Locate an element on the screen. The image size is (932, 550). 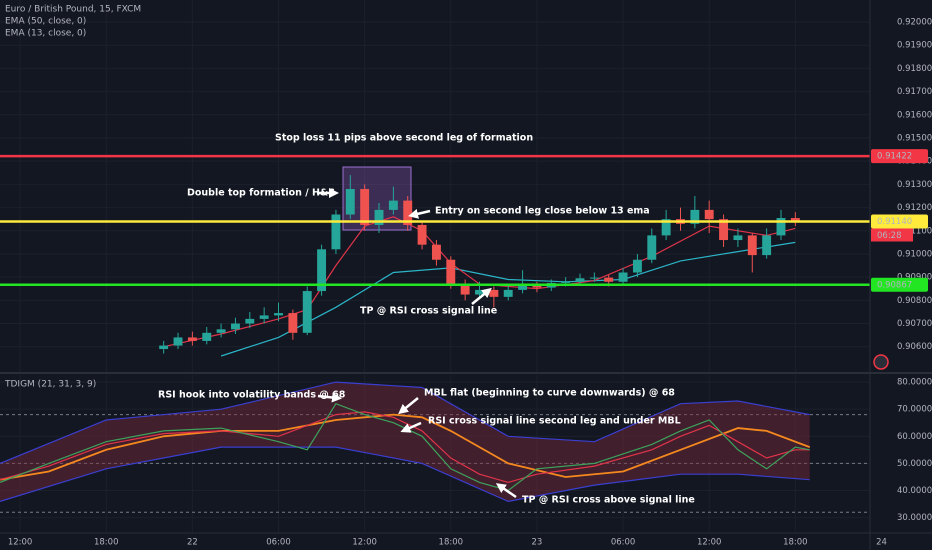
y-tick-label: 0.91100 is located at coordinates (914, 231).